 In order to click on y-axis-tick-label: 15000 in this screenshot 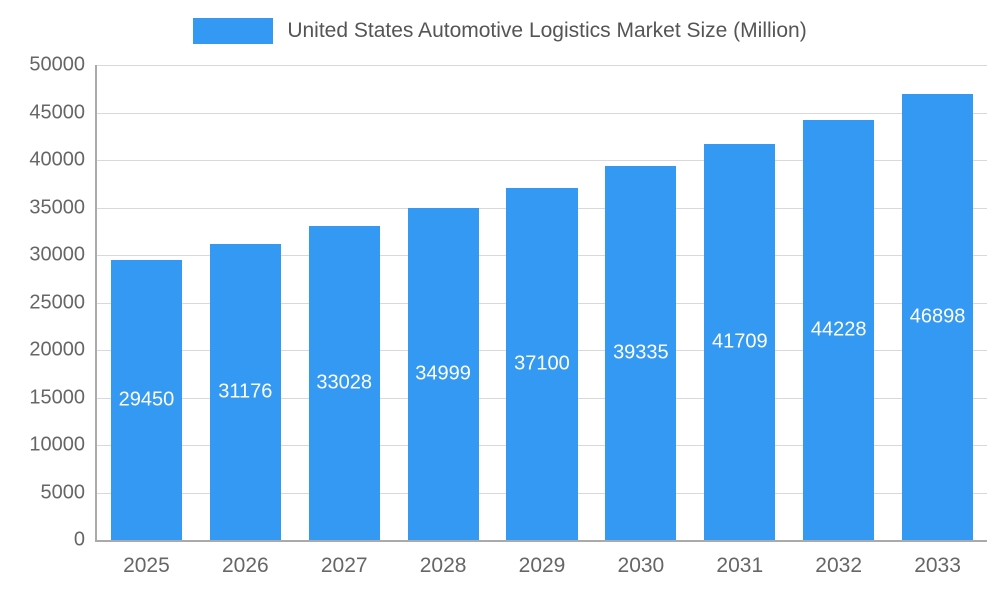, I will do `click(57, 397)`.